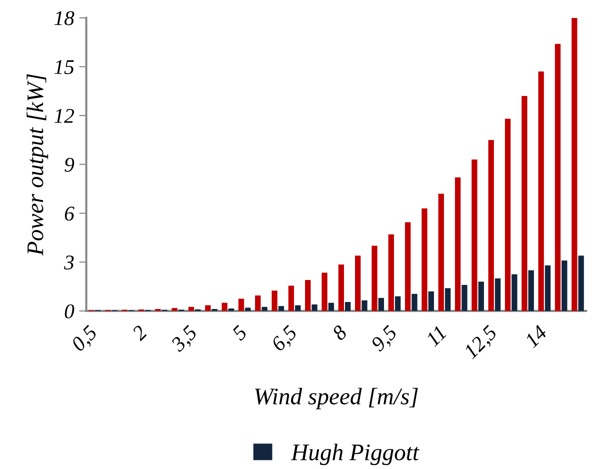 This screenshot has width=595, height=469. Describe the element at coordinates (69, 213) in the screenshot. I see `y-tick-label: 6` at that location.